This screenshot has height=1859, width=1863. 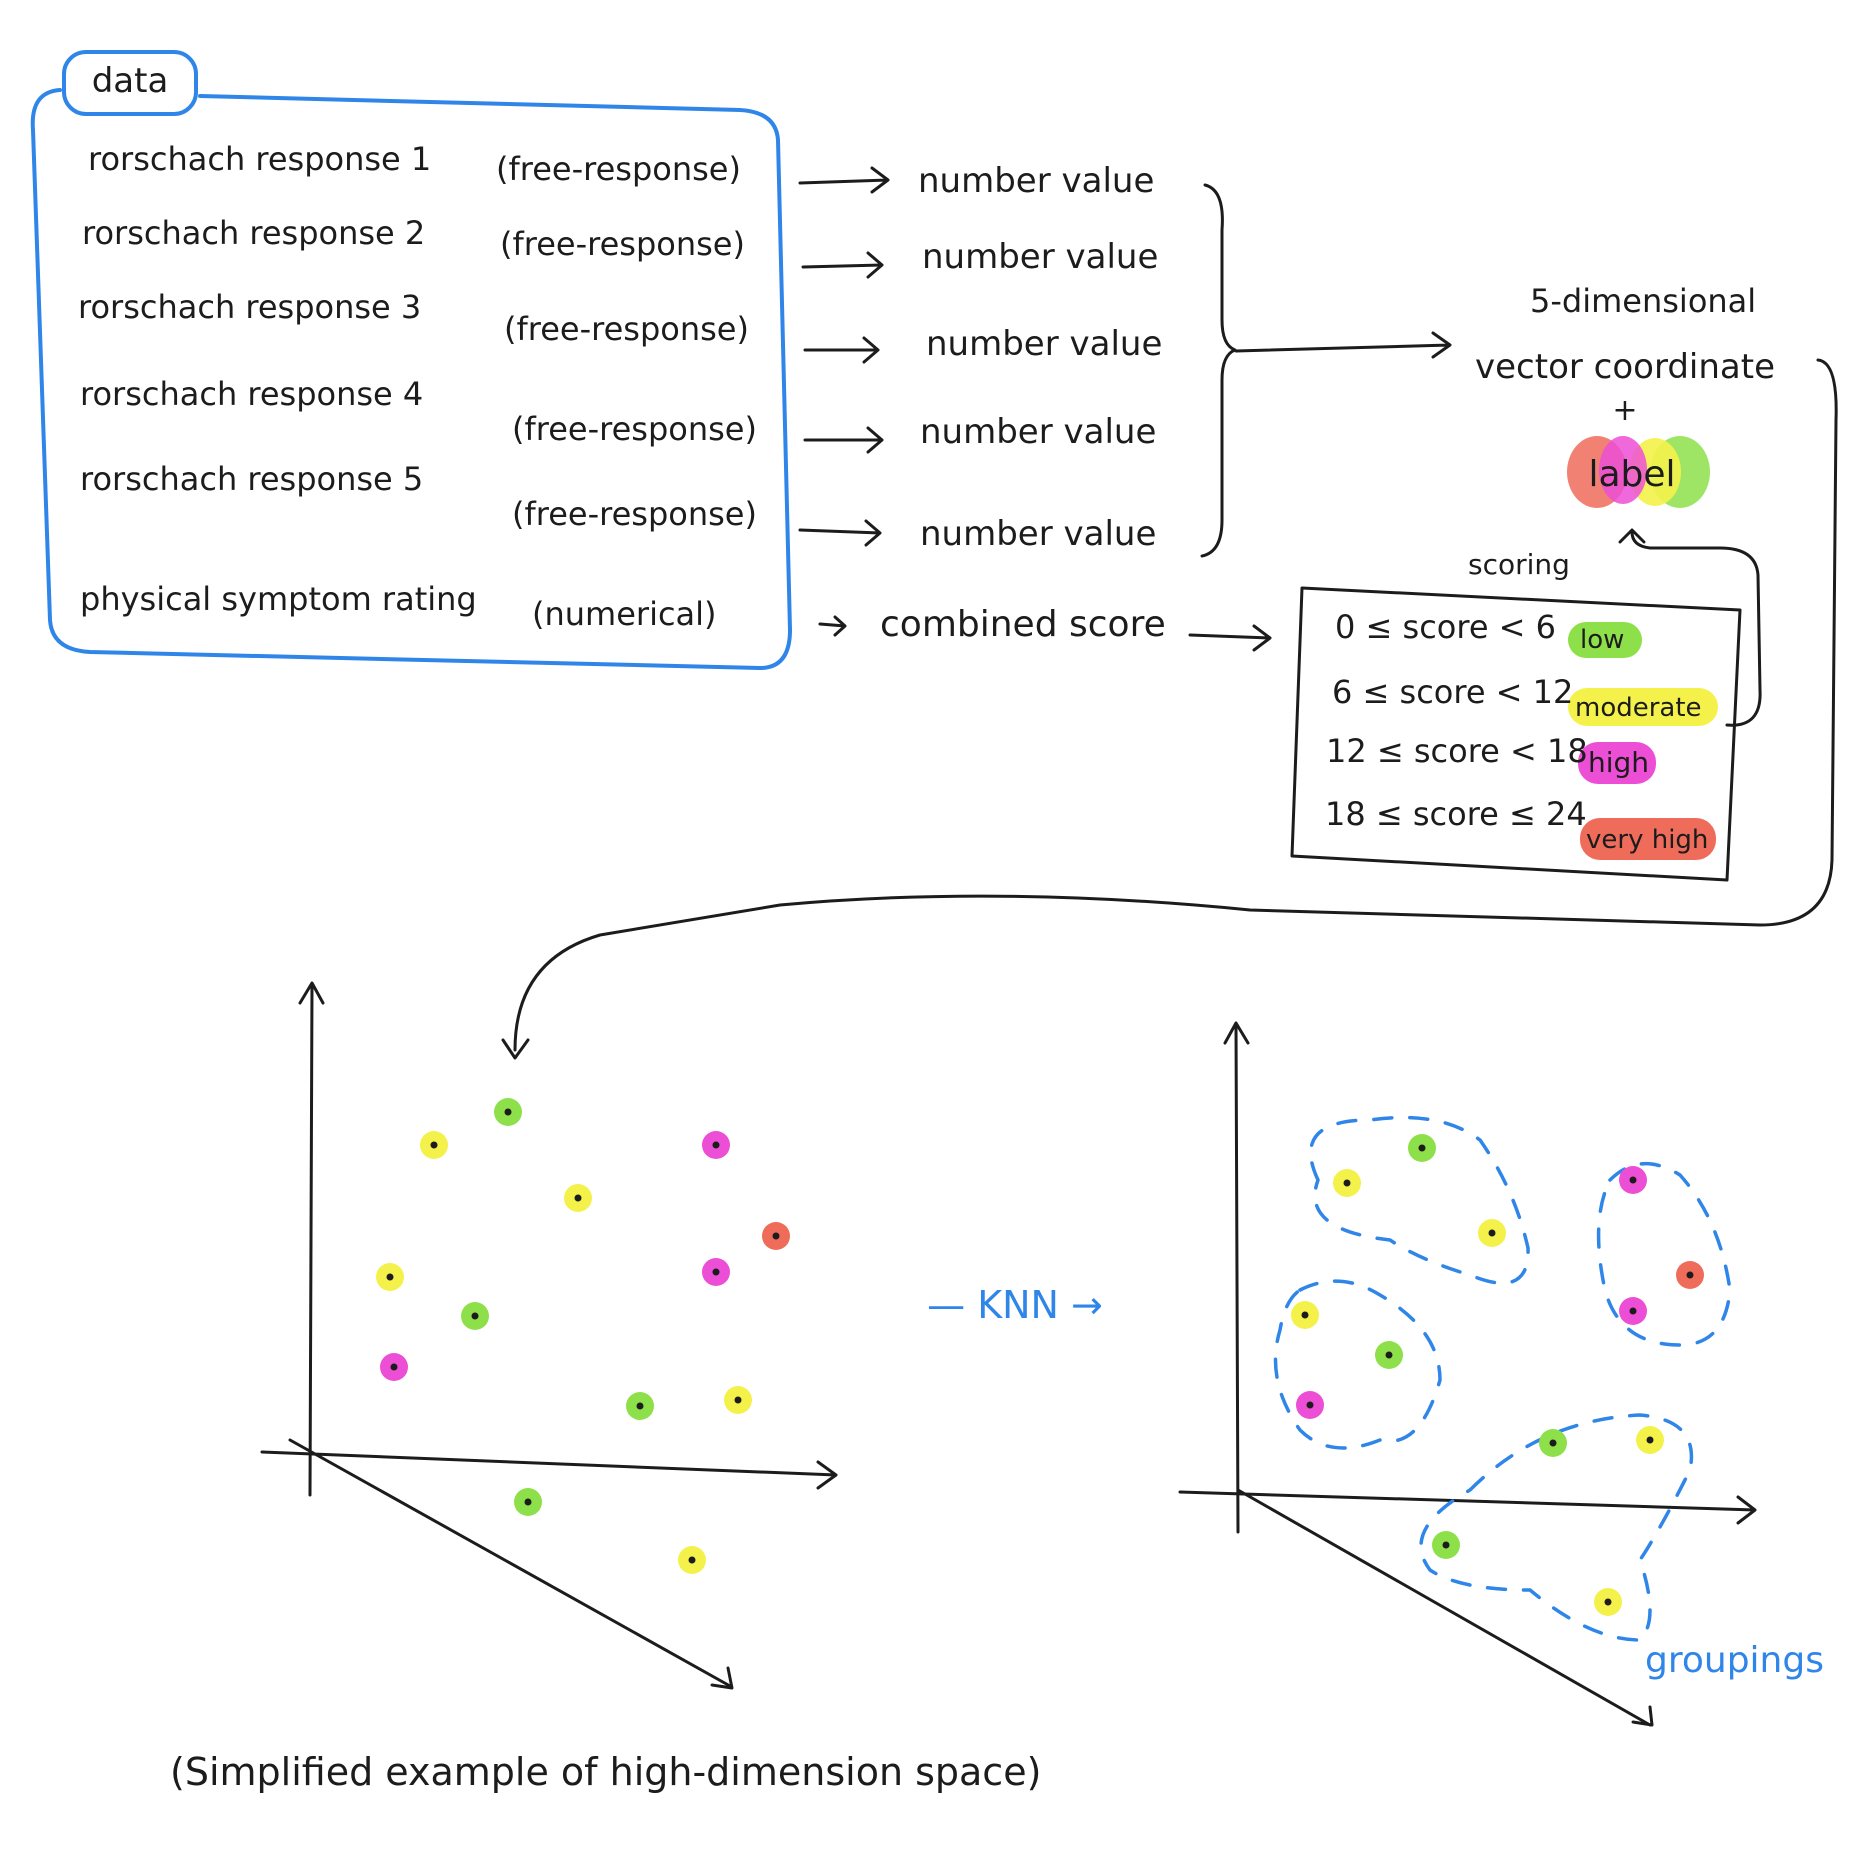 I want to click on knn-label: — KNN →, so click(x=1015, y=1305).